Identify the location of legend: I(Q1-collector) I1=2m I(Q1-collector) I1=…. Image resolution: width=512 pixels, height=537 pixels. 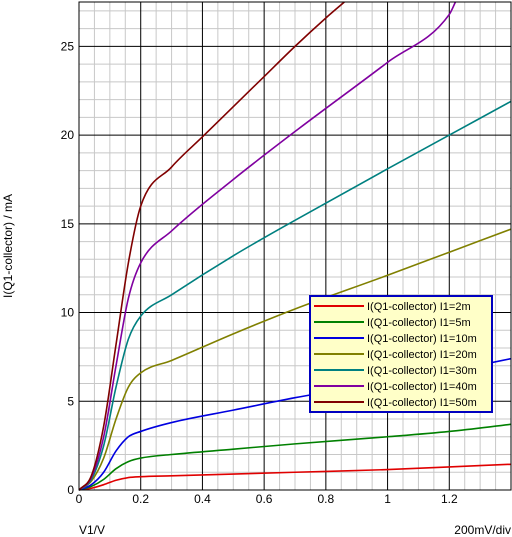
(401, 354).